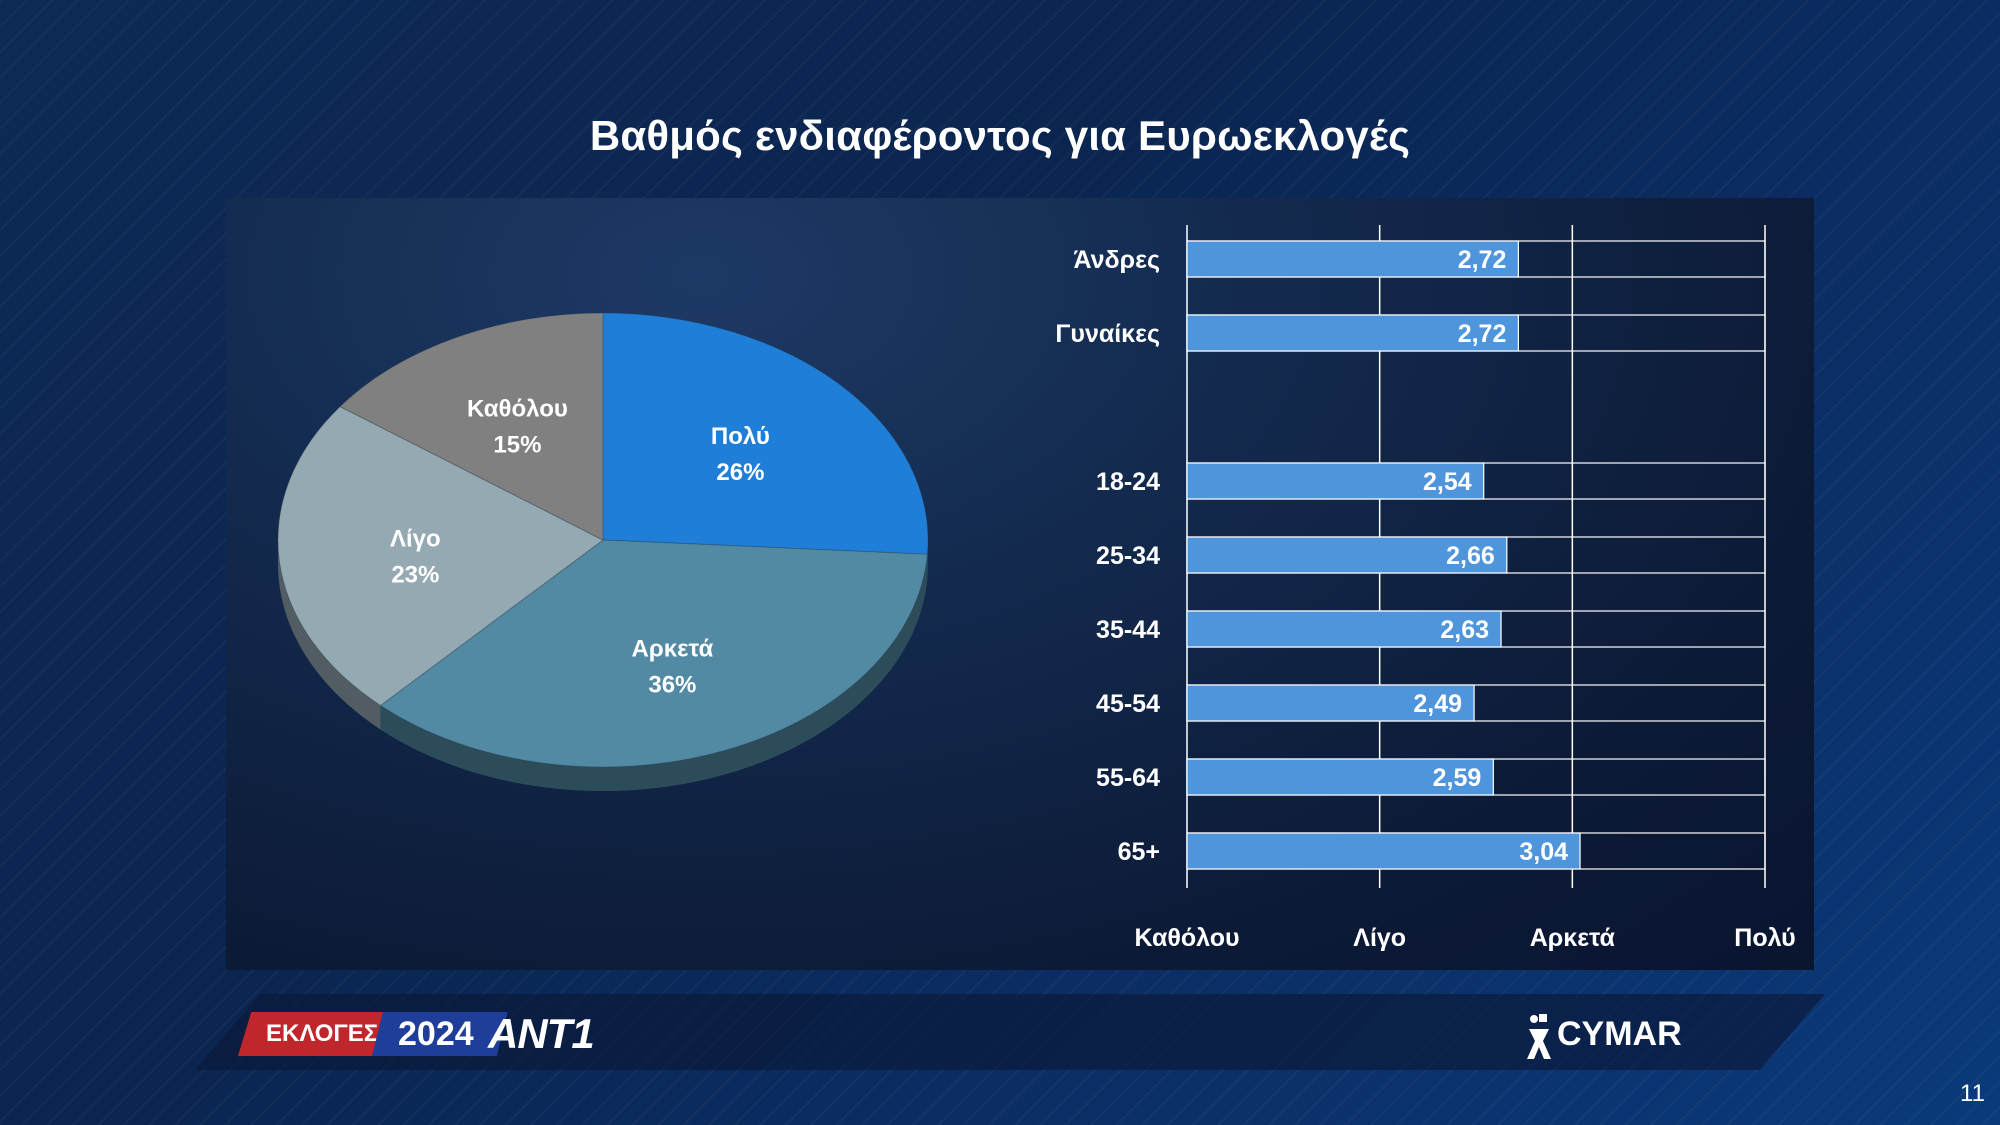  Describe the element at coordinates (1128, 482) in the screenshot. I see `bar-category-label: 18-24` at that location.